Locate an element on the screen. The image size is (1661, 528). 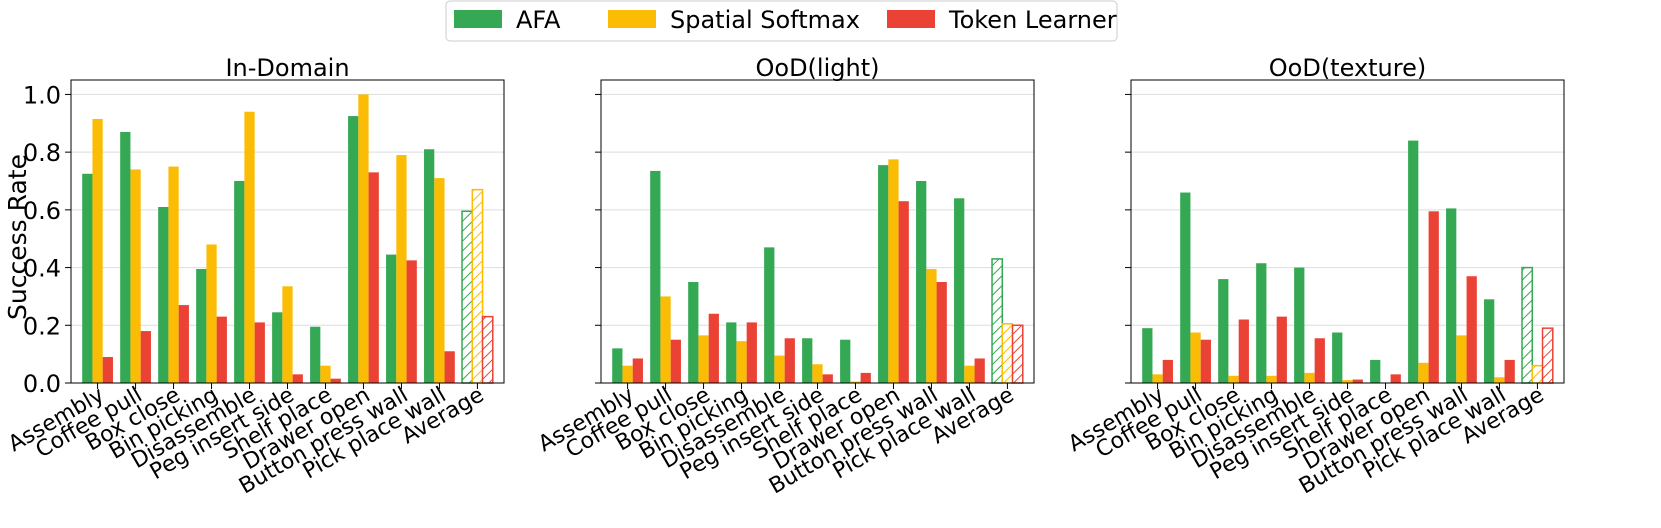
panel-title: OoD(texture) is located at coordinates (1347, 68).